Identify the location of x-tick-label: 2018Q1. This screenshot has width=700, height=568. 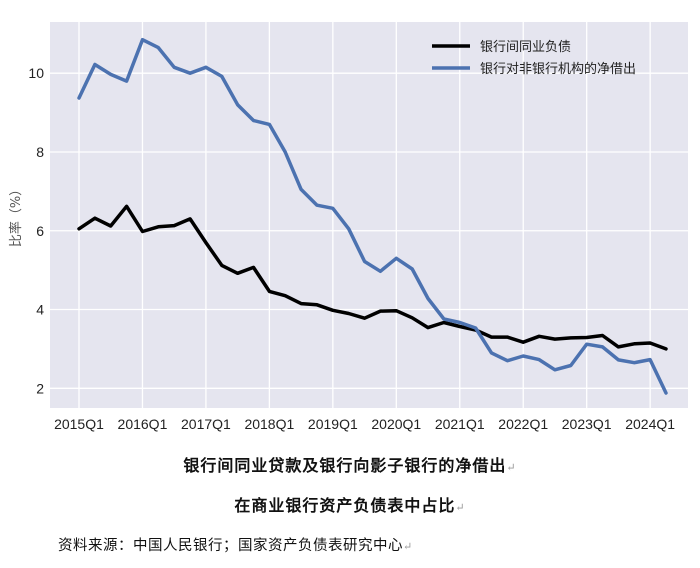
(269, 424).